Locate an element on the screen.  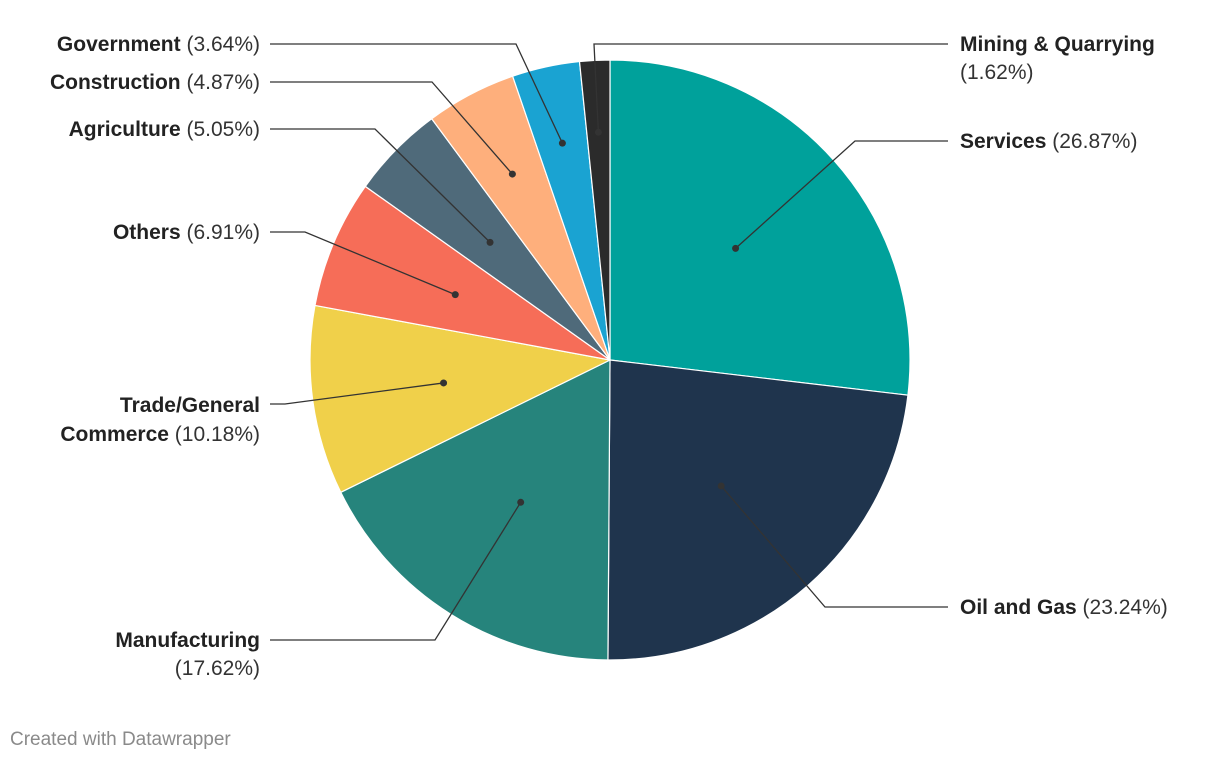
svg-text: Commerce (10.18%) is located at coordinates (160, 434).